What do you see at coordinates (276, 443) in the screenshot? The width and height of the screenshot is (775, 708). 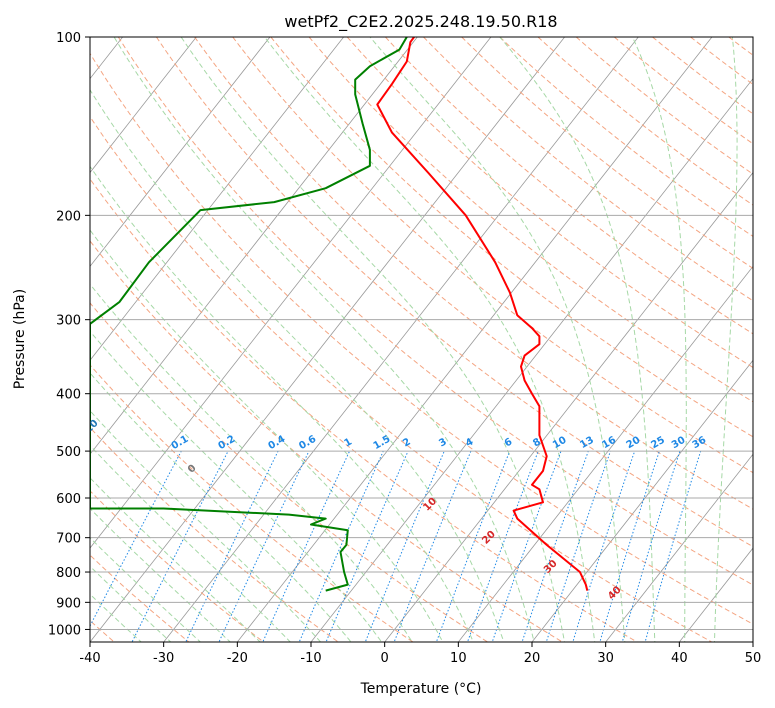 I see `mixing-ratio-label: 0.4` at bounding box center [276, 443].